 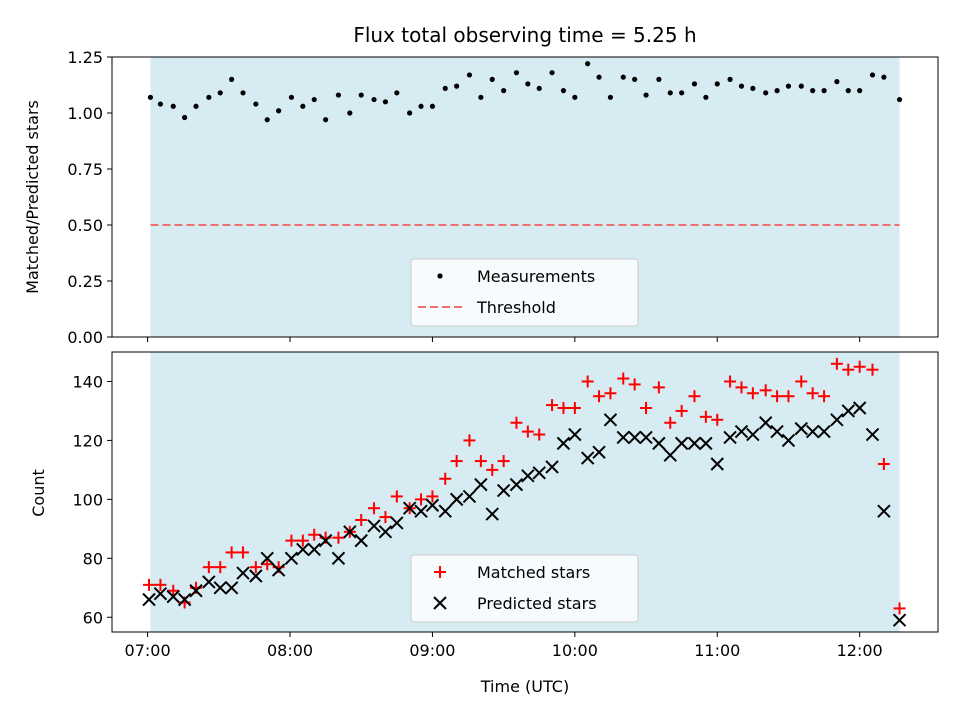 What do you see at coordinates (525, 92) in the screenshot?
I see `measurements-points` at bounding box center [525, 92].